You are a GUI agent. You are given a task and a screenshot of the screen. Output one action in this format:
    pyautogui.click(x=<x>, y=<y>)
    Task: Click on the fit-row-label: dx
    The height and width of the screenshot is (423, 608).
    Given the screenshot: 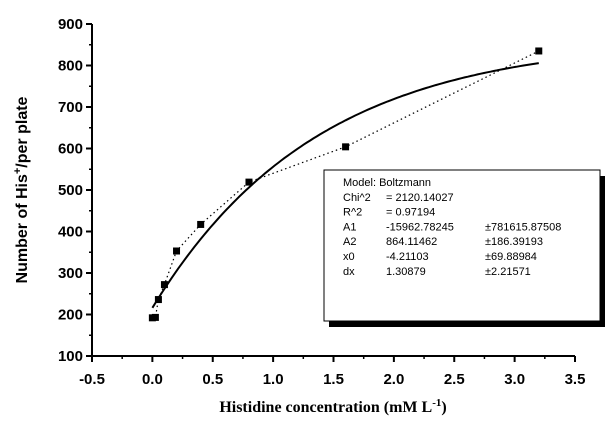 What is the action you would take?
    pyautogui.click(x=349, y=272)
    